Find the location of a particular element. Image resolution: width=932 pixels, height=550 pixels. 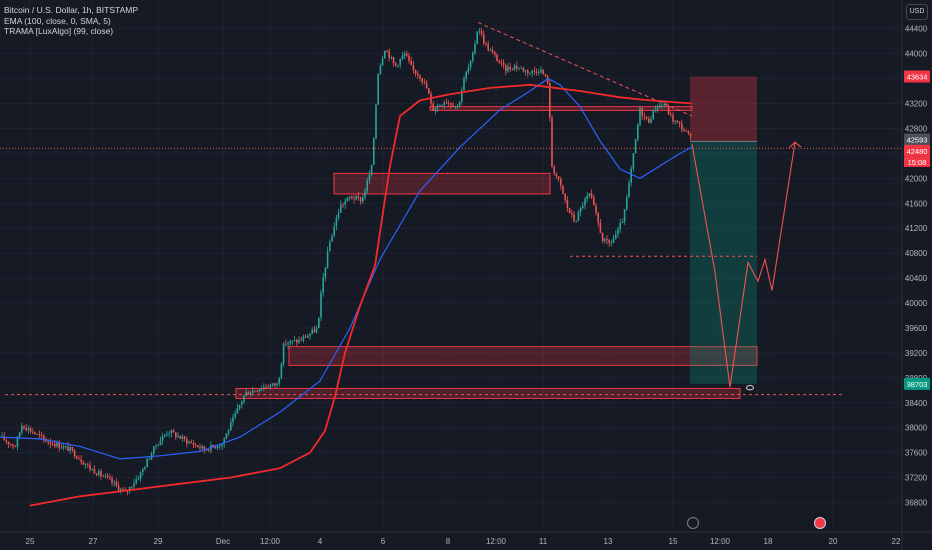

trade-position is located at coordinates (723, 230).